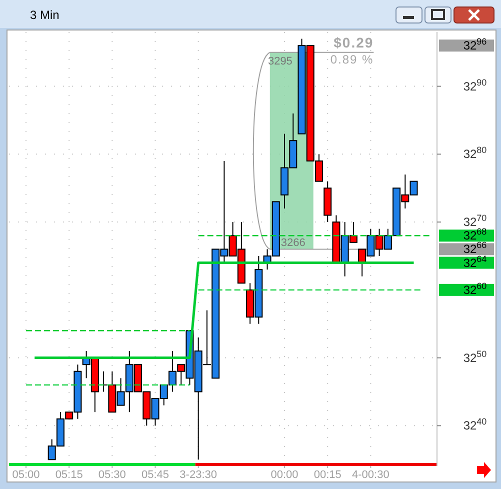  Describe the element at coordinates (155, 475) in the screenshot. I see `x-tick-label: 05:45` at that location.